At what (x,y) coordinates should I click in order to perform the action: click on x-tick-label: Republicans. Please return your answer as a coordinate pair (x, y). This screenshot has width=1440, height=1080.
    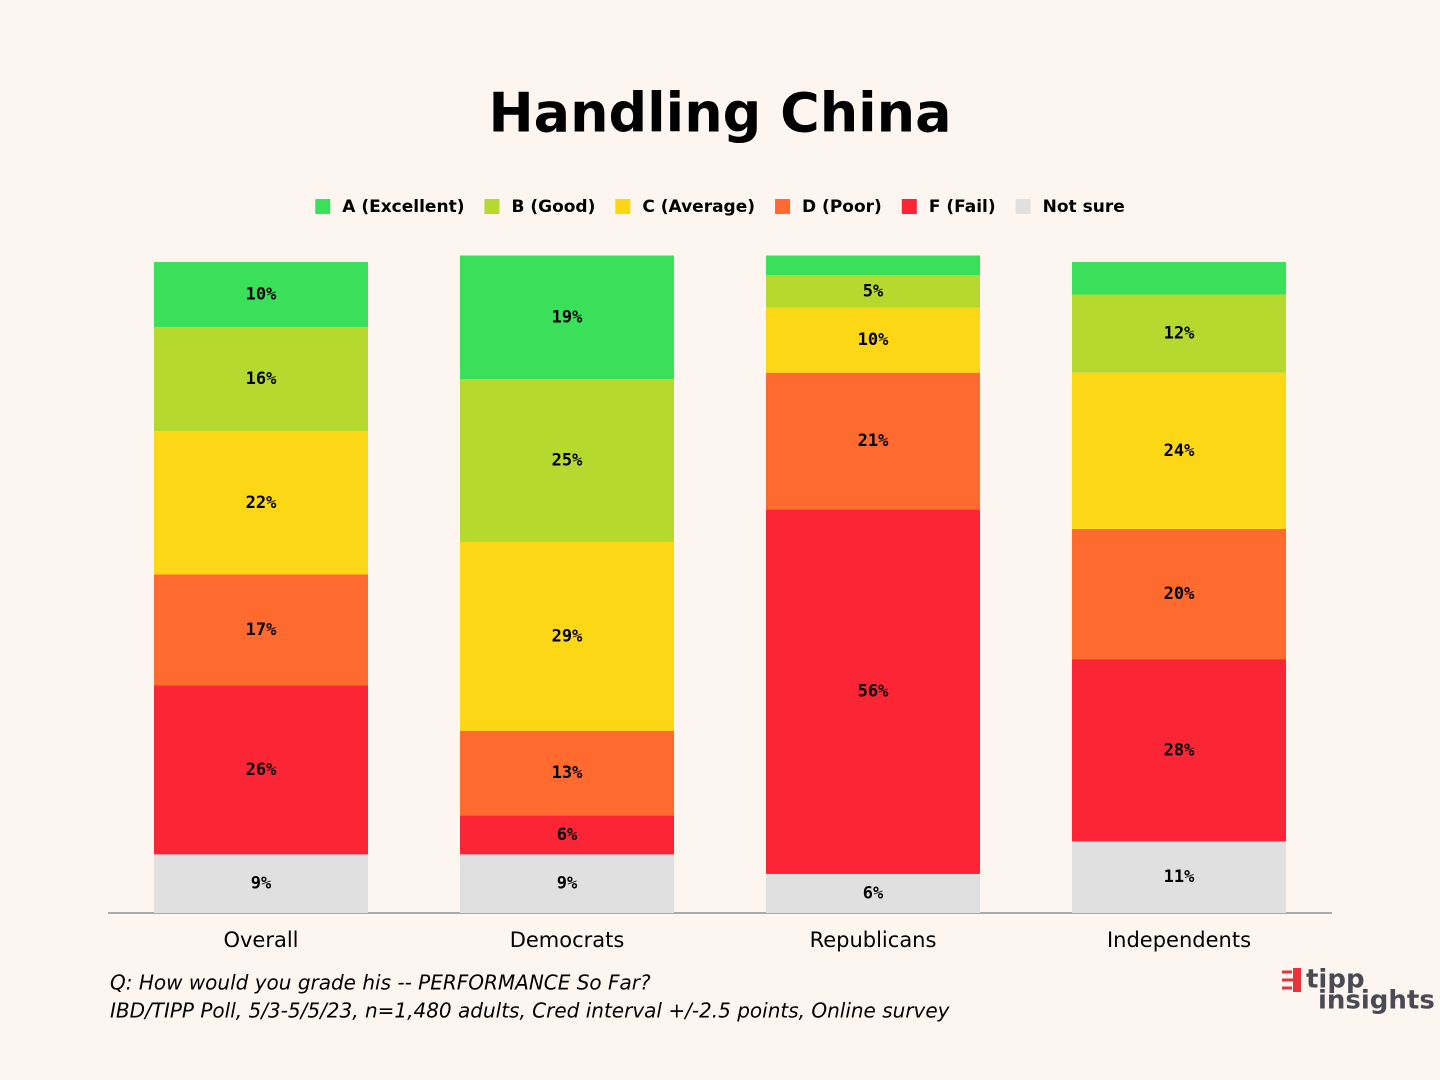
    Looking at the image, I should click on (873, 940).